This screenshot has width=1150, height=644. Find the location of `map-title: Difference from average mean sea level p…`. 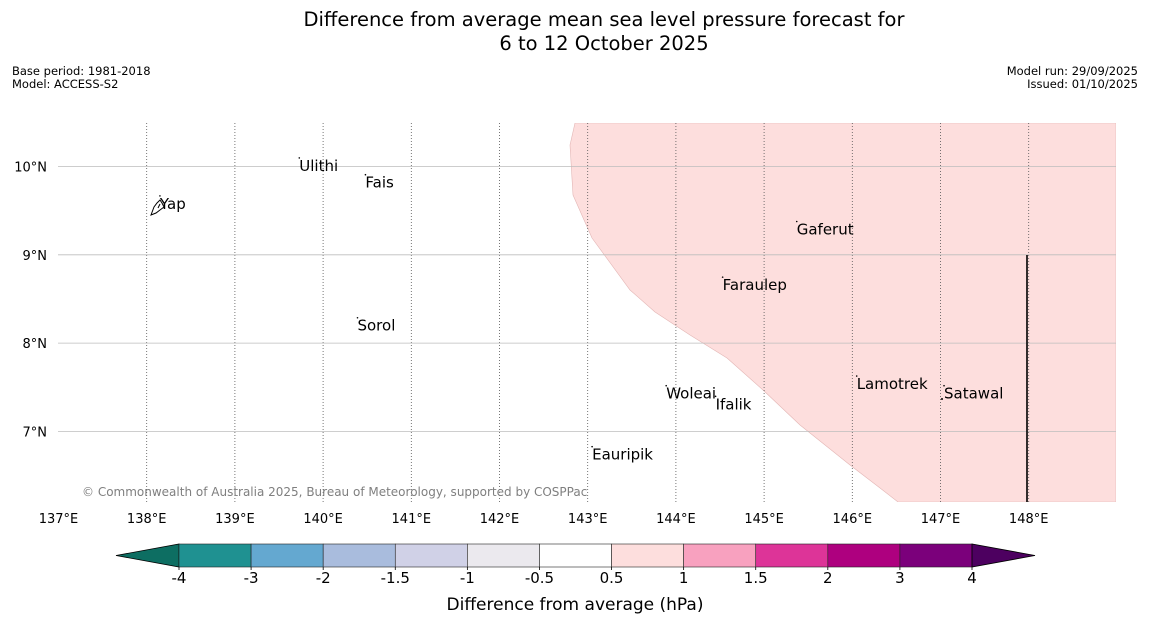

map-title: Difference from average mean sea level p… is located at coordinates (575, 32).